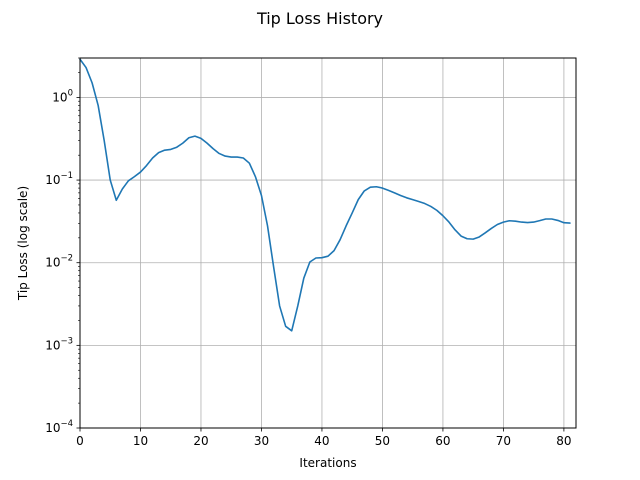  Describe the element at coordinates (442, 441) in the screenshot. I see `x-tick-label: 60` at that location.